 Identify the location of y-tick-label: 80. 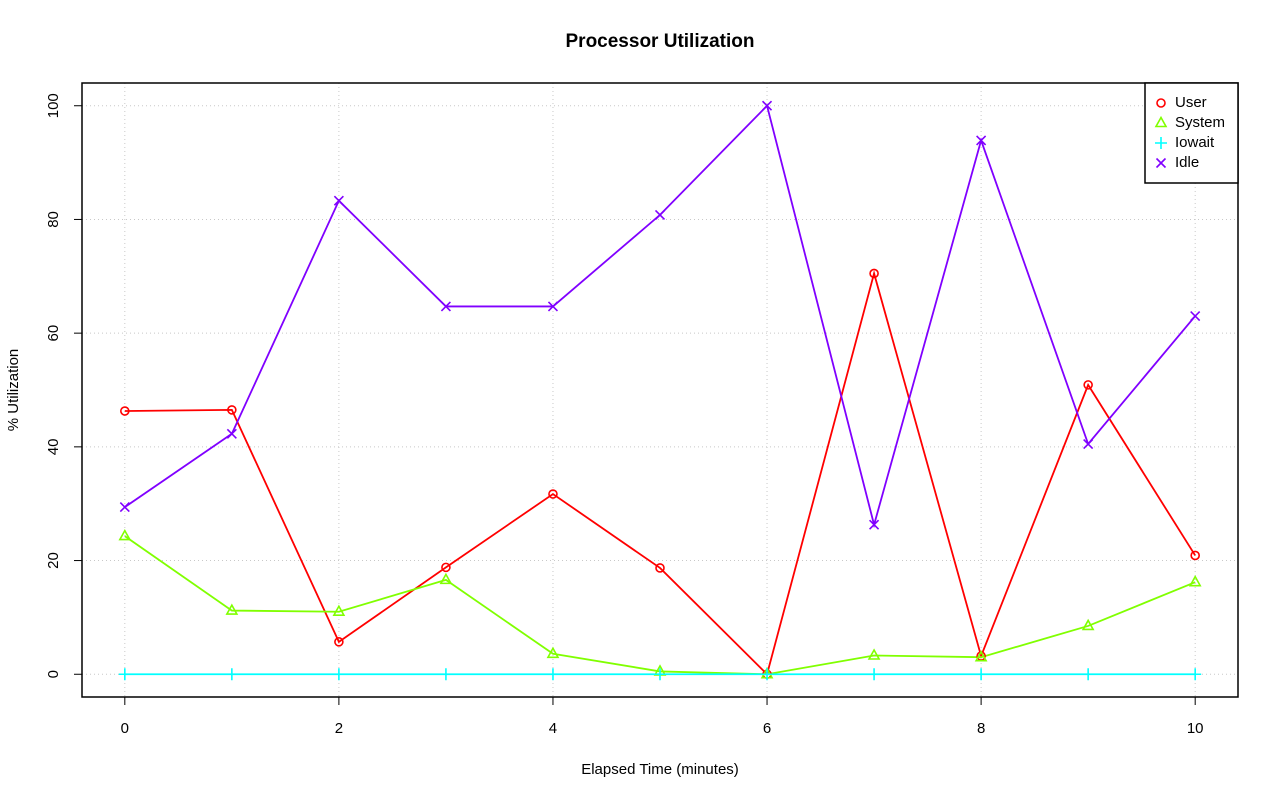
(53, 219).